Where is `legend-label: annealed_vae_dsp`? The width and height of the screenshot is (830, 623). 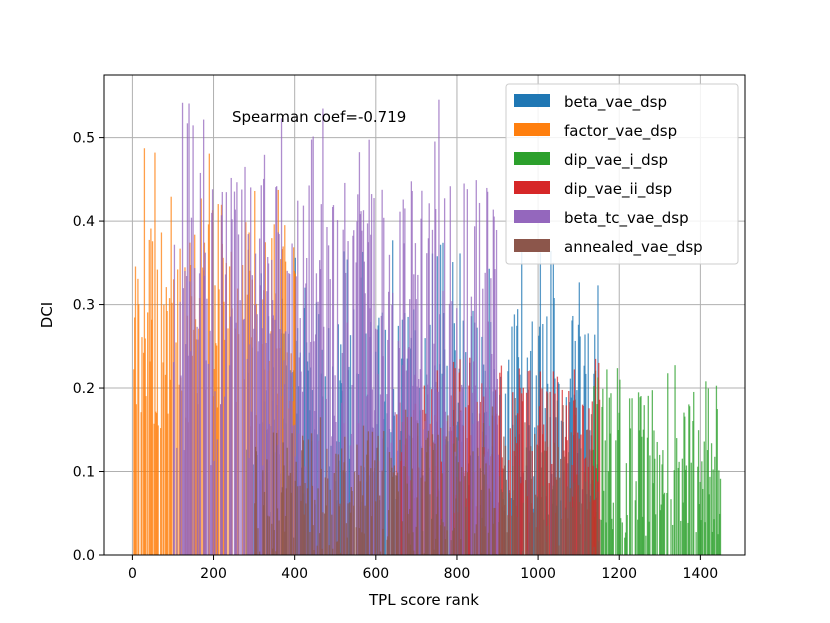
legend-label: annealed_vae_dsp is located at coordinates (633, 247).